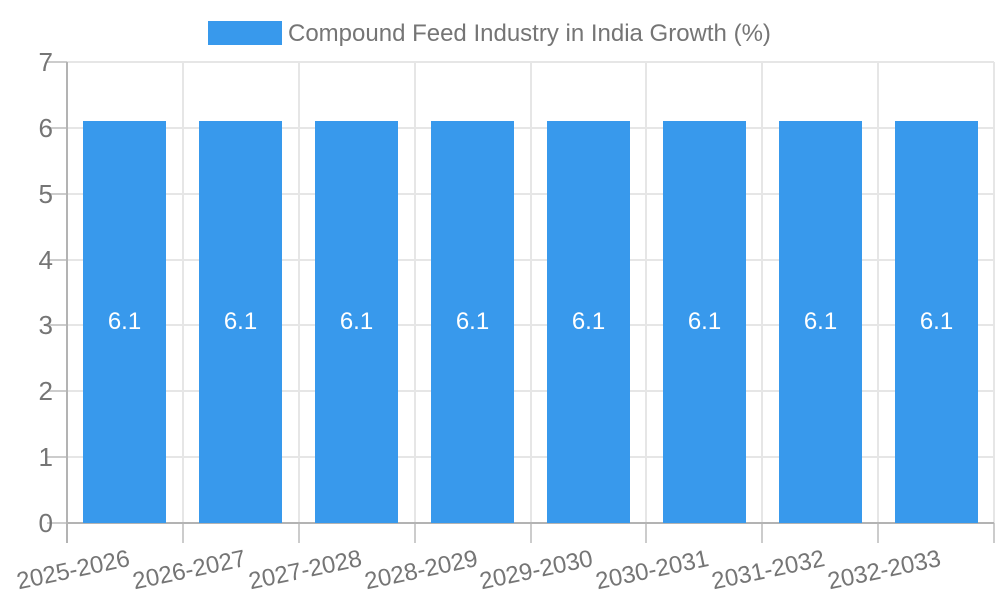  I want to click on y-axis-label: 5, so click(45, 194).